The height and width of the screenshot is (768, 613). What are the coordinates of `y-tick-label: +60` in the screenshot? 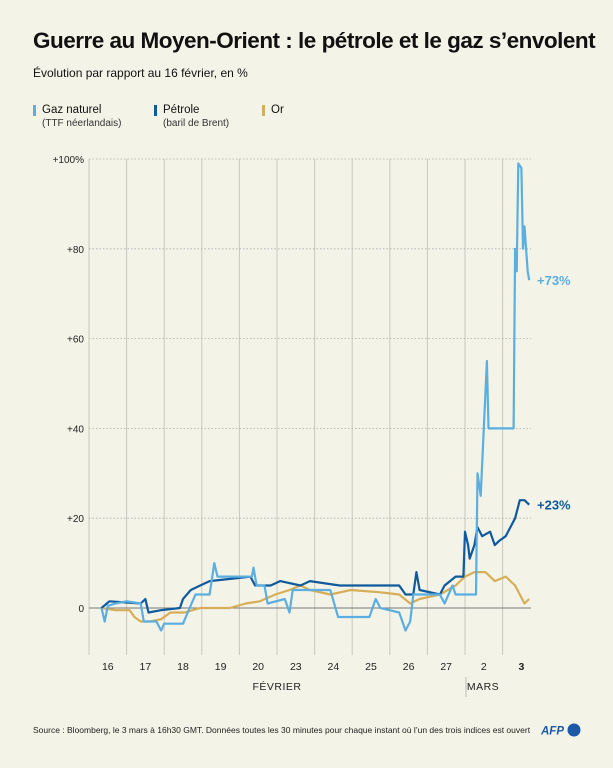 It's located at (75, 340).